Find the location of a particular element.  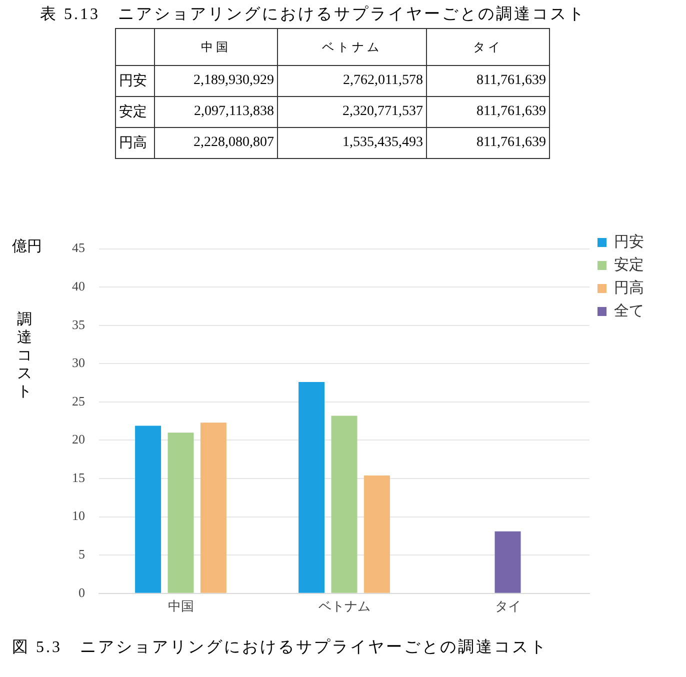

category-label: タイ is located at coordinates (488, 47).